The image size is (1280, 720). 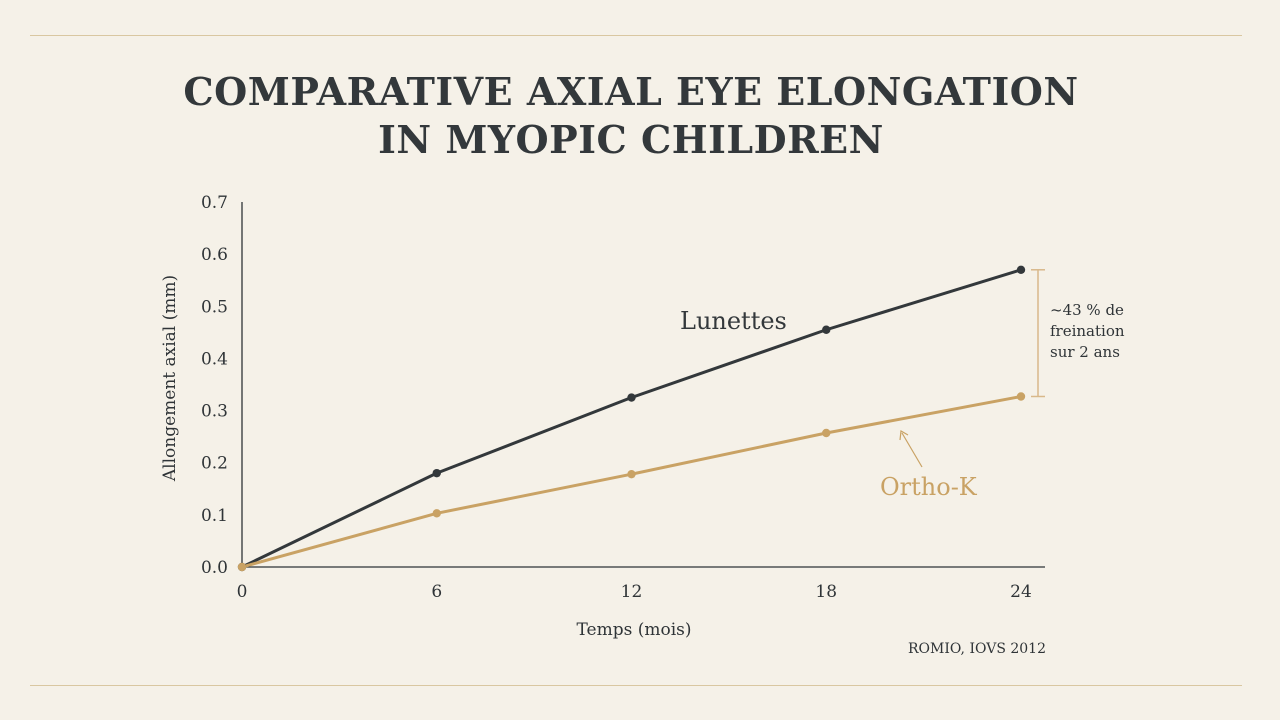 What do you see at coordinates (636, 685) in the screenshot?
I see `bottom-divider` at bounding box center [636, 685].